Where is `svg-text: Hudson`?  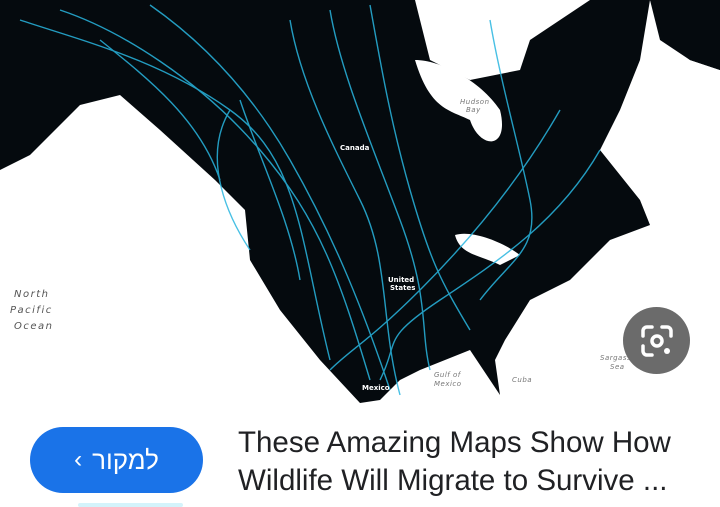
svg-text: Hudson is located at coordinates (475, 102).